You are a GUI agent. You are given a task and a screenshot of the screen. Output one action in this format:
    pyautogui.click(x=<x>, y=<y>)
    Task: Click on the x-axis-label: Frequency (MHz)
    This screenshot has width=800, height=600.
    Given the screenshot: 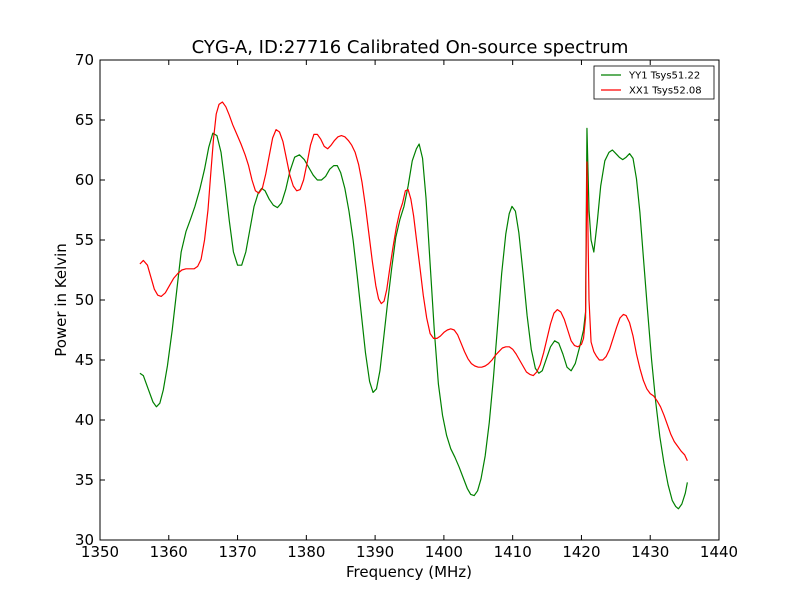 What is the action you would take?
    pyautogui.click(x=409, y=572)
    